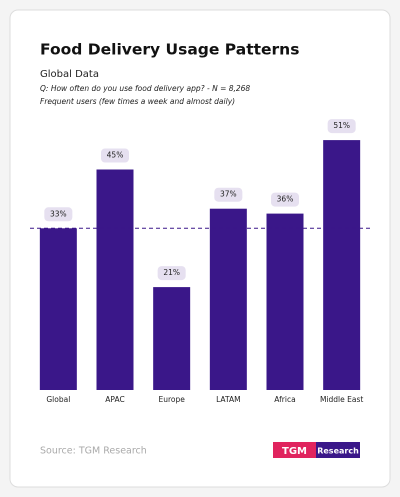 Image resolution: width=400 pixels, height=497 pixels. What do you see at coordinates (171, 399) in the screenshot?
I see `x-tick-label: Europe` at bounding box center [171, 399].